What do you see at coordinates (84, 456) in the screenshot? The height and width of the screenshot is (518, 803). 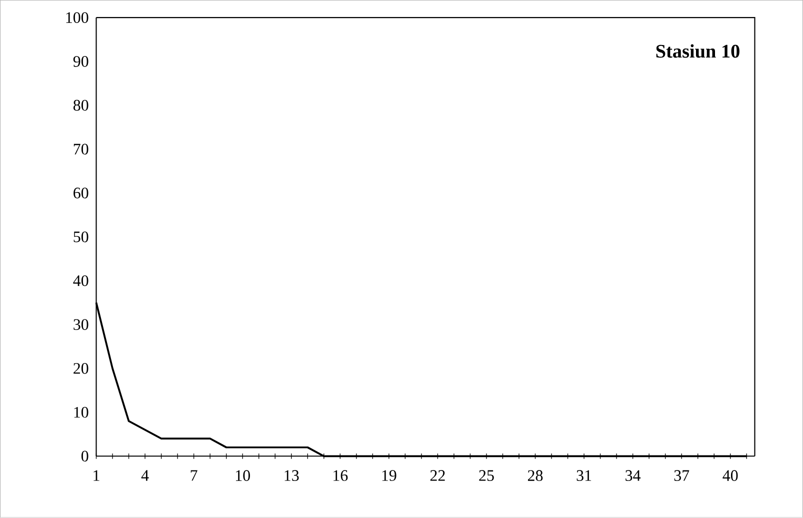 I see `y-tick-label: 0` at bounding box center [84, 456].